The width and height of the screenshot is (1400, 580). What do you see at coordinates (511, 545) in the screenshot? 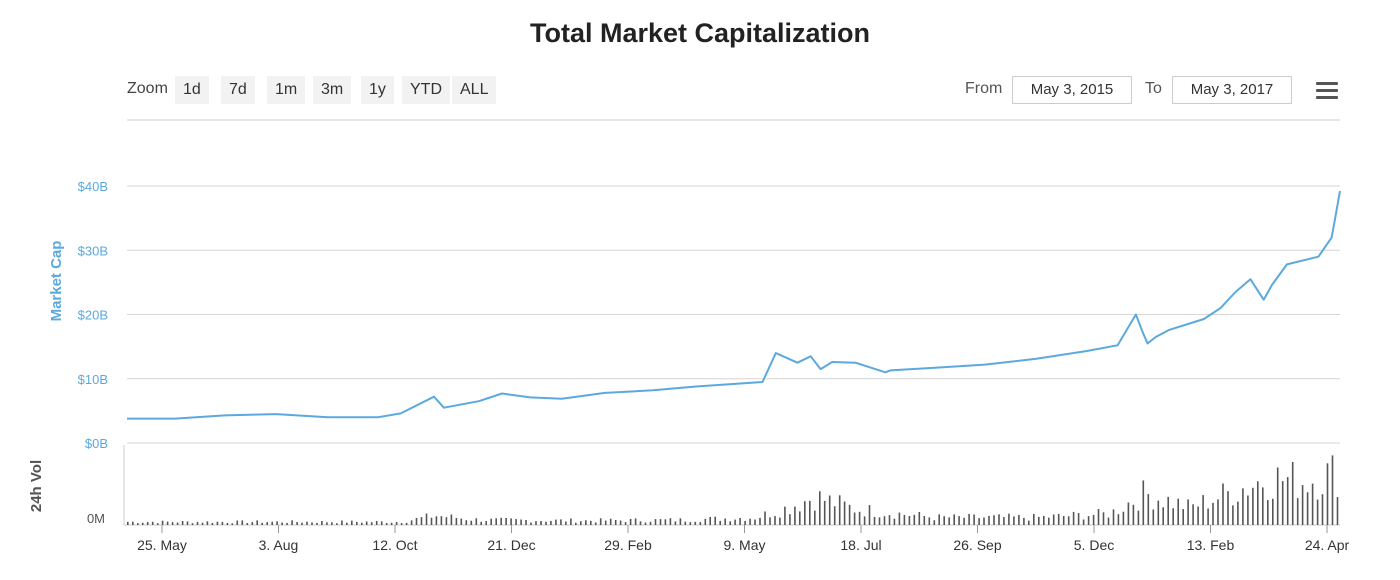
I see `x-tick-label: 21. Dec` at bounding box center [511, 545].